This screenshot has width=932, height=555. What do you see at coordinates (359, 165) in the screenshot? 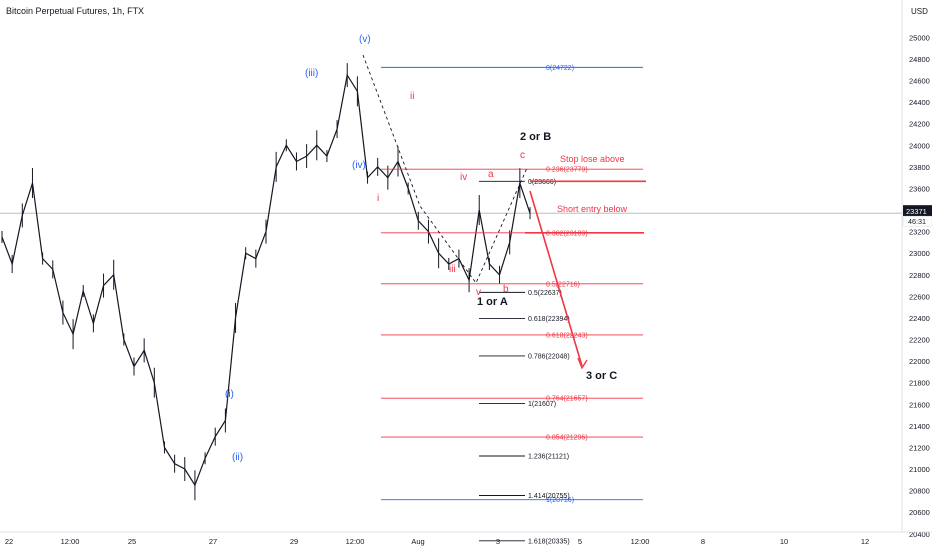
I see `wave-blue-iv: (iv)` at bounding box center [359, 165].